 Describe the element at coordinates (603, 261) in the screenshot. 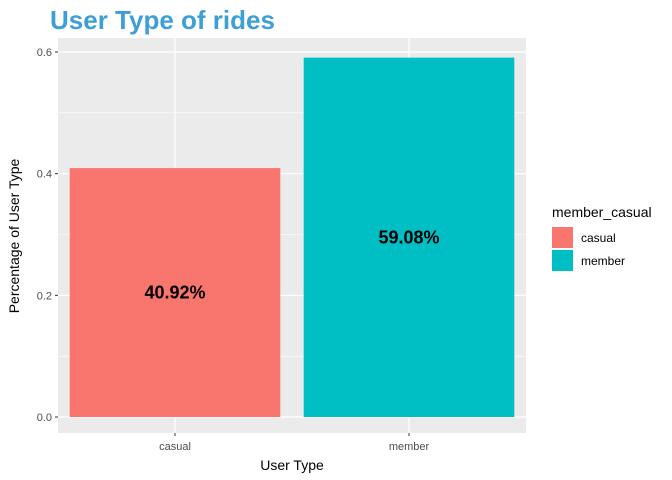

I see `legend-label: member` at that location.